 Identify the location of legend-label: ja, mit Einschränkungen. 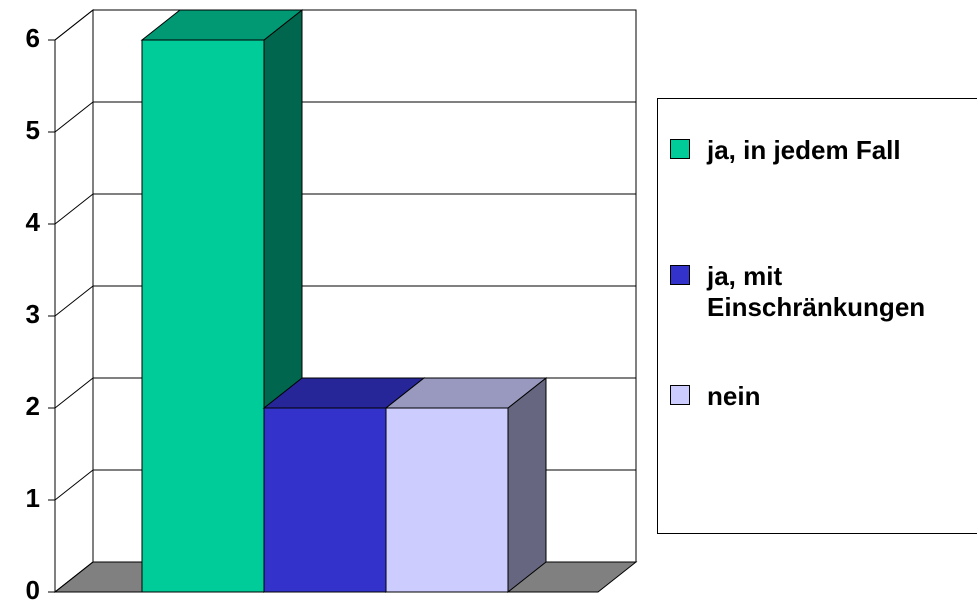
(816, 291).